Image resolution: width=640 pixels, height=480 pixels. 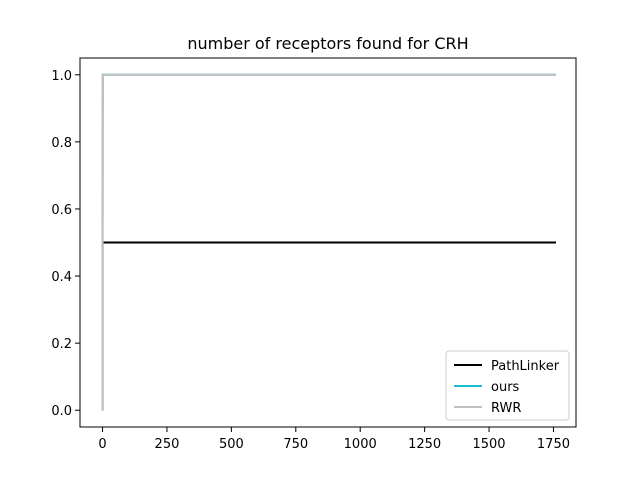 What do you see at coordinates (61, 344) in the screenshot?
I see `y-tick-label: 0.2` at bounding box center [61, 344].